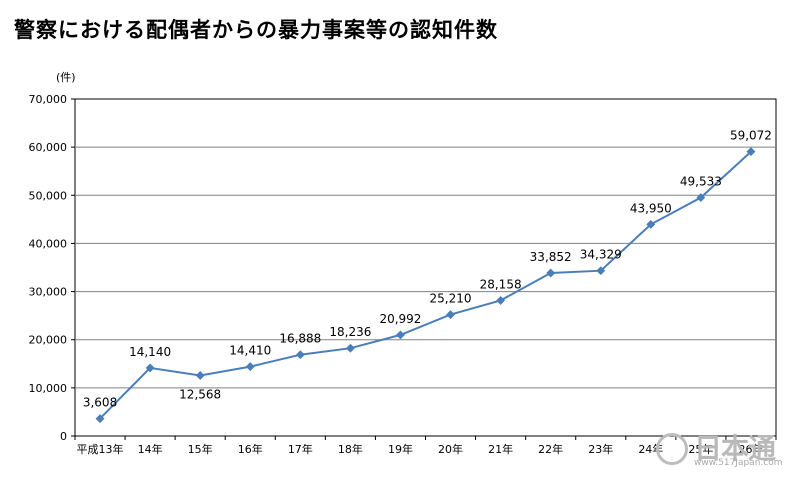 The image size is (800, 479). Describe the element at coordinates (48, 99) in the screenshot. I see `y-tick-label: 70,000` at that location.